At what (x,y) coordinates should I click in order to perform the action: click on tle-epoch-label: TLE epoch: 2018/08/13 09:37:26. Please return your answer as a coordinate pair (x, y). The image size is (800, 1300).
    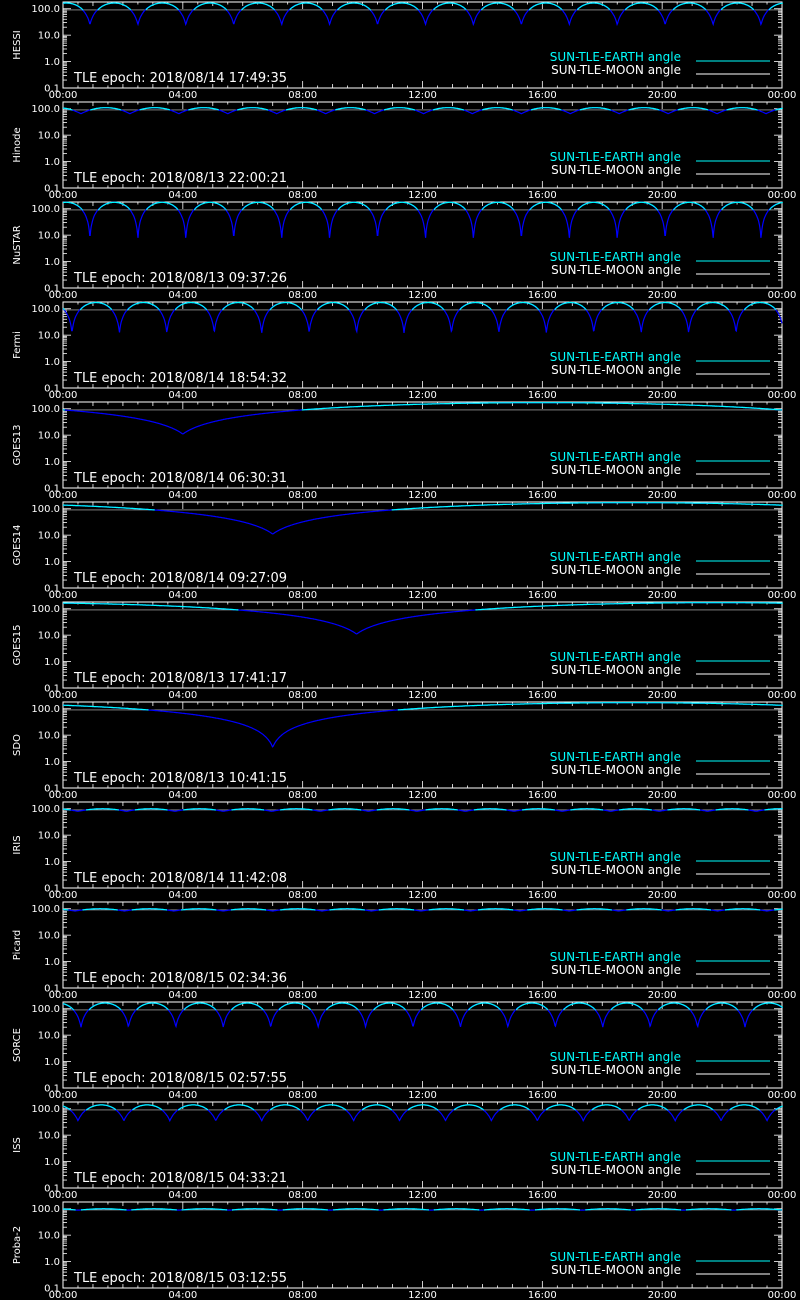
    Looking at the image, I should click on (180, 278).